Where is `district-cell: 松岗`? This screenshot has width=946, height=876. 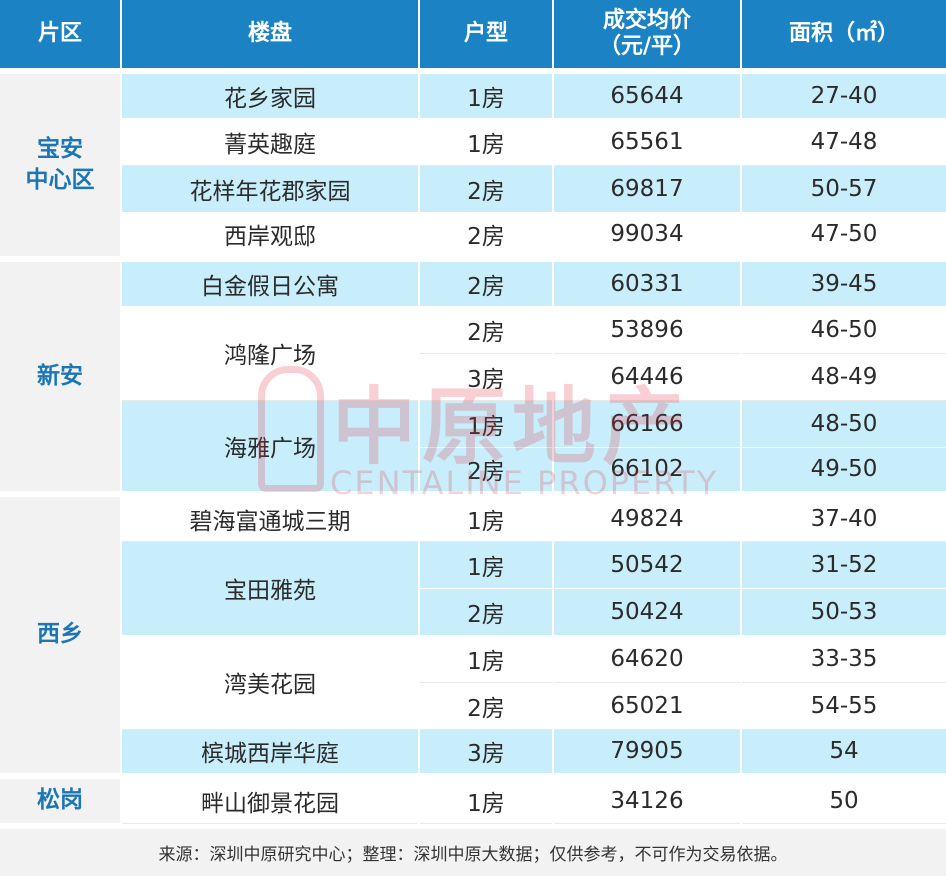 district-cell: 松岗 is located at coordinates (61, 798).